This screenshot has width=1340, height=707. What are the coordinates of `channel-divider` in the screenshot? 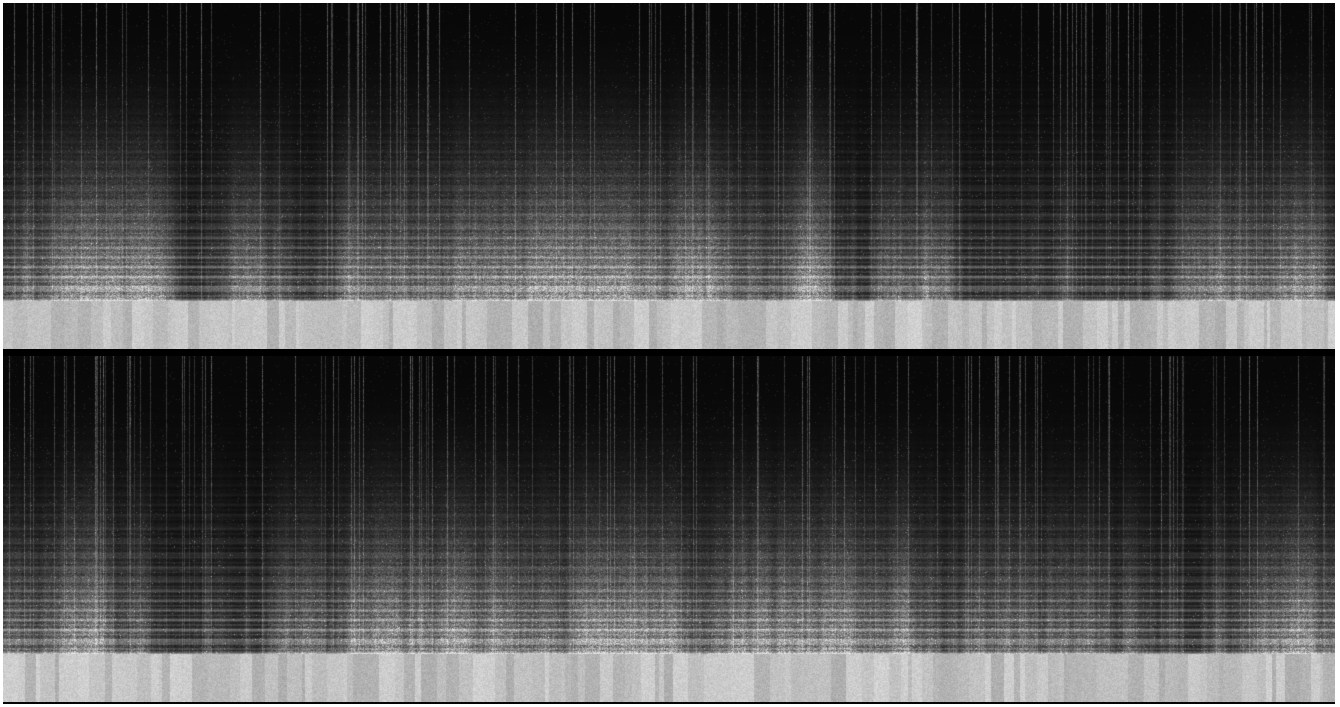 It's located at (669, 352).